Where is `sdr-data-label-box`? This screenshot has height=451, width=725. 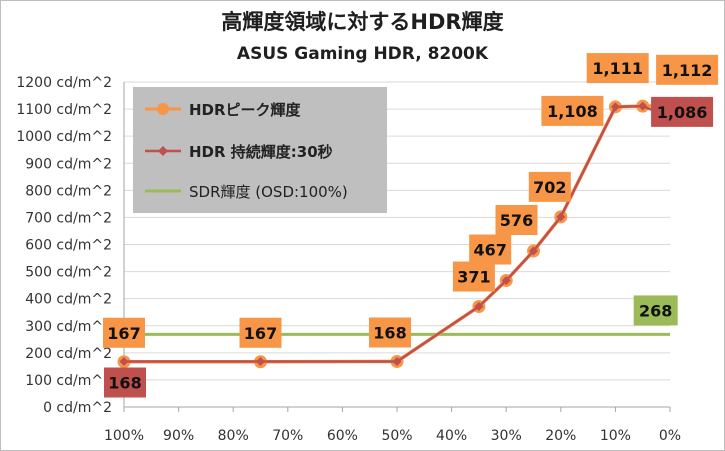
sdr-data-label-box is located at coordinates (655, 310).